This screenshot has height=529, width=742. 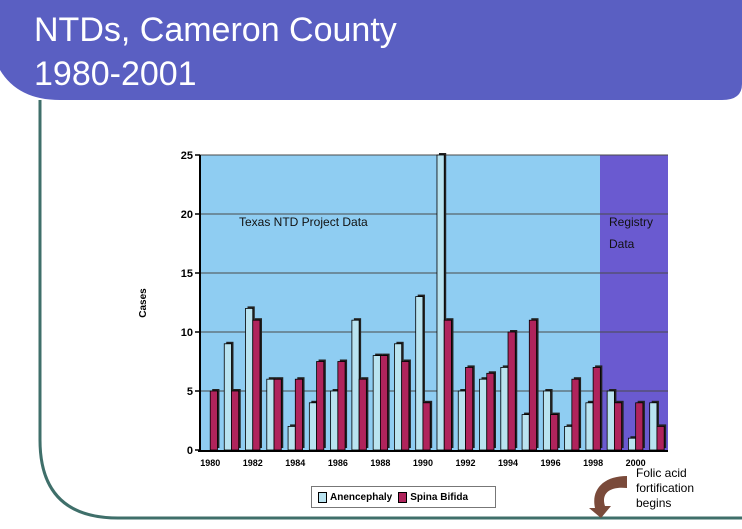 What do you see at coordinates (215, 52) in the screenshot?
I see `slide-title: NTDs, Cameron County 1980-2001` at bounding box center [215, 52].